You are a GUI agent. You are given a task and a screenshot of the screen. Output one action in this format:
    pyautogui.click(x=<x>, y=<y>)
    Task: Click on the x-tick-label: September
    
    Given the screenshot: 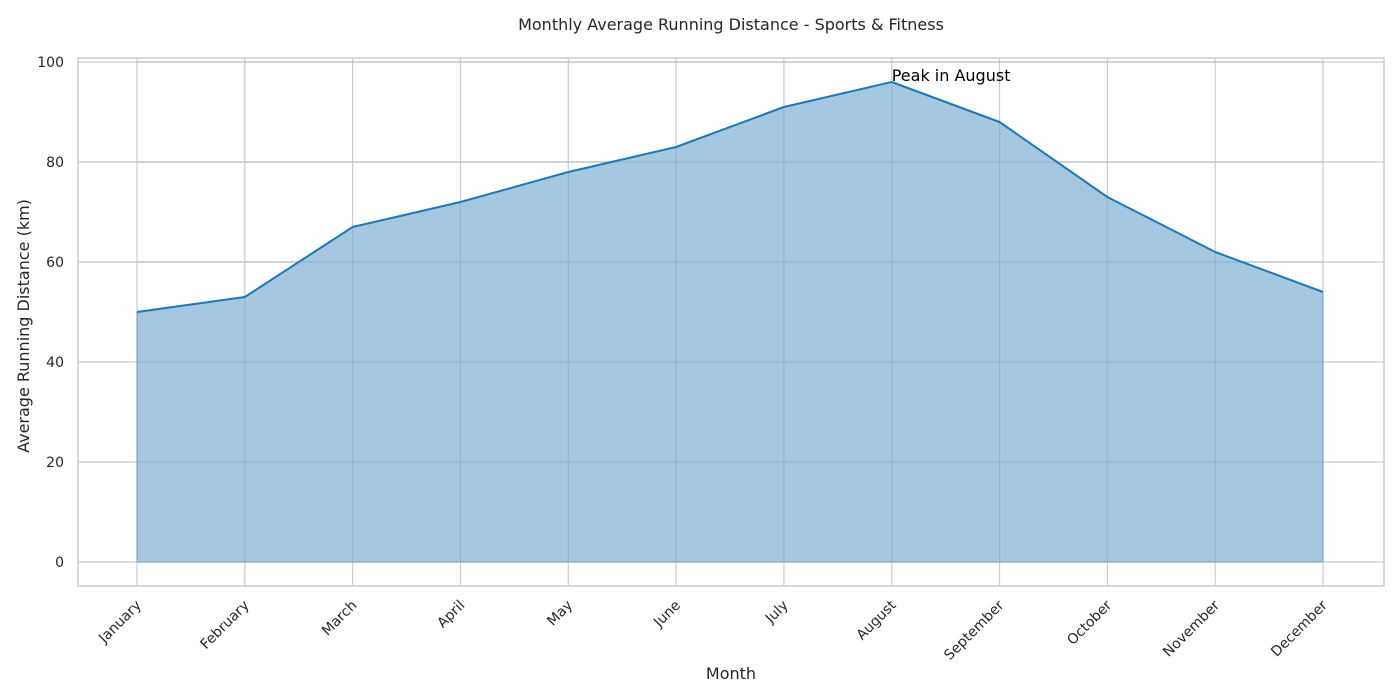 What is the action you would take?
    pyautogui.click(x=974, y=630)
    